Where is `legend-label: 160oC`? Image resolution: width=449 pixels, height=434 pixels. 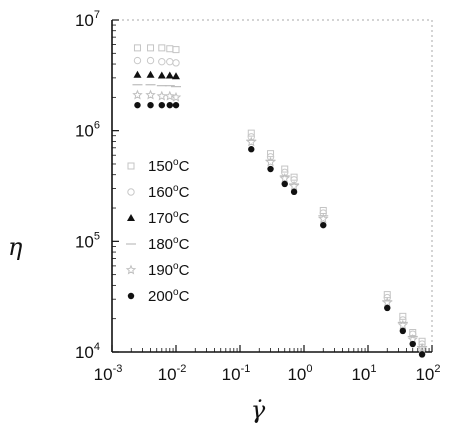 legend-label: 160oC is located at coordinates (169, 192).